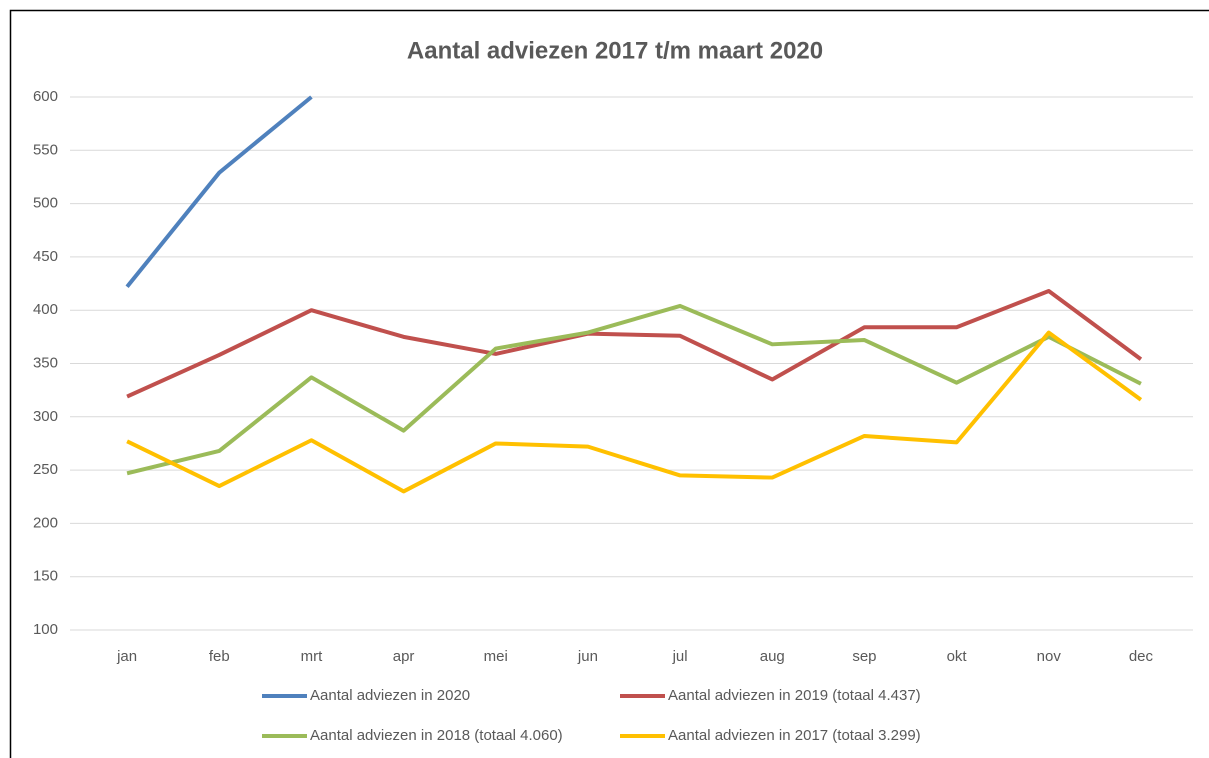 Image resolution: width=1209 pixels, height=758 pixels. What do you see at coordinates (390, 695) in the screenshot?
I see `legend-label: Aantal adviezen in 2020` at bounding box center [390, 695].